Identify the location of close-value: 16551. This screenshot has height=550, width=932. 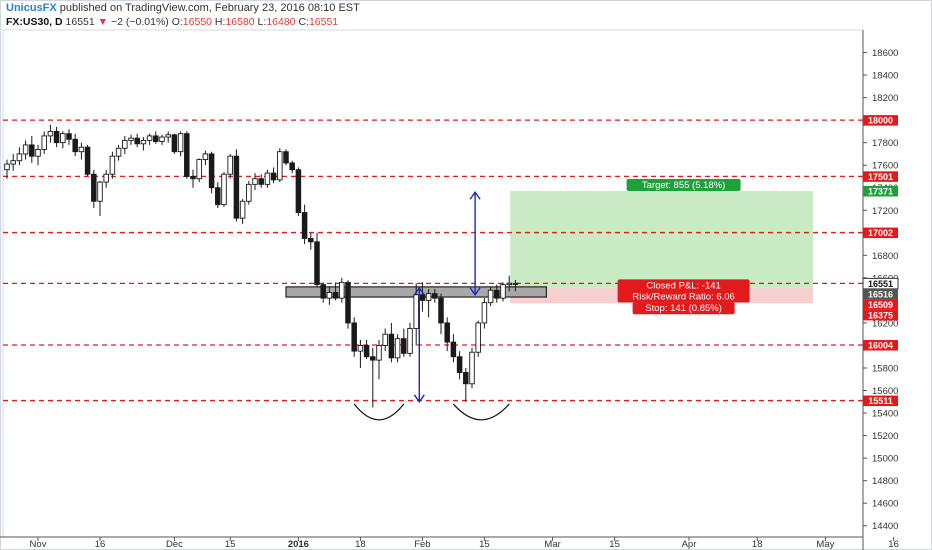
(323, 22).